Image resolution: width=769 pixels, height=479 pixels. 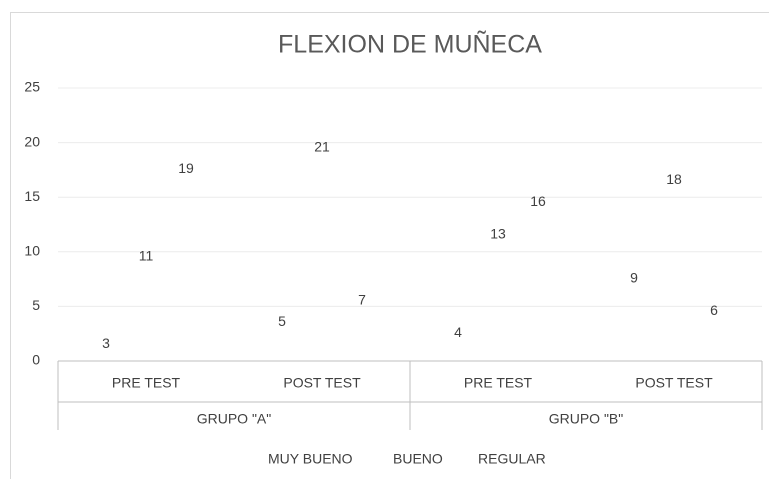 What do you see at coordinates (674, 179) in the screenshot?
I see `data-label: 18` at bounding box center [674, 179].